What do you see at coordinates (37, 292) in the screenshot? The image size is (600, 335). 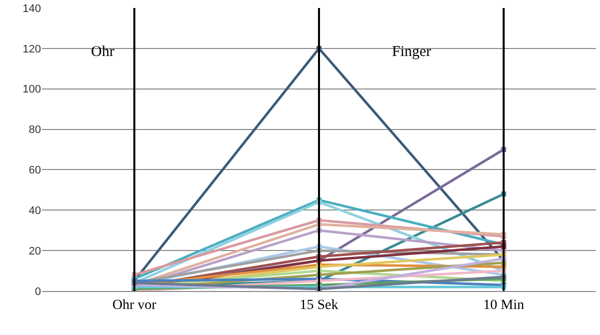 I see `y-tick-label: 0` at bounding box center [37, 292].